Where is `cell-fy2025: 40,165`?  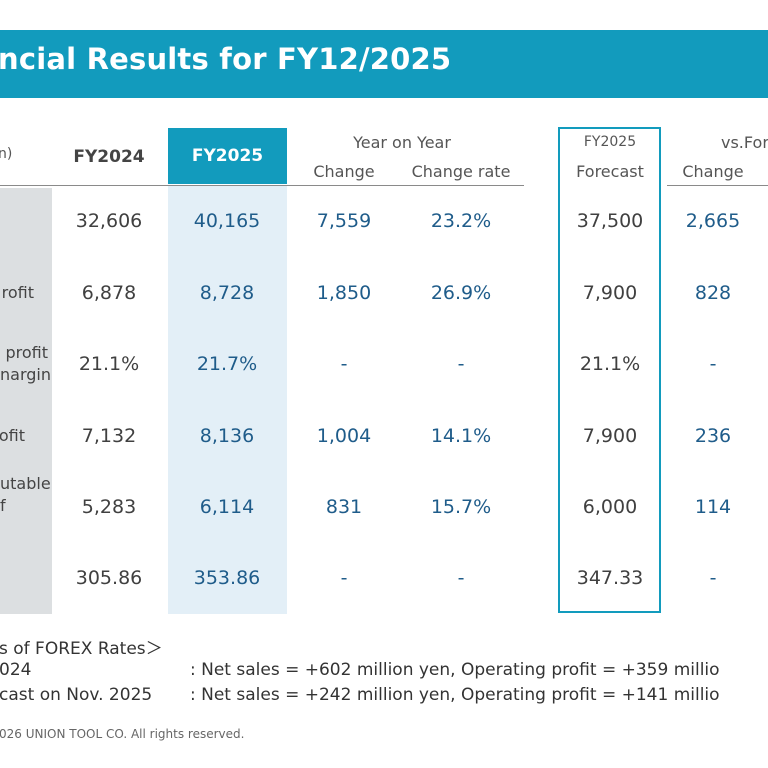 cell-fy2025: 40,165 is located at coordinates (227, 221).